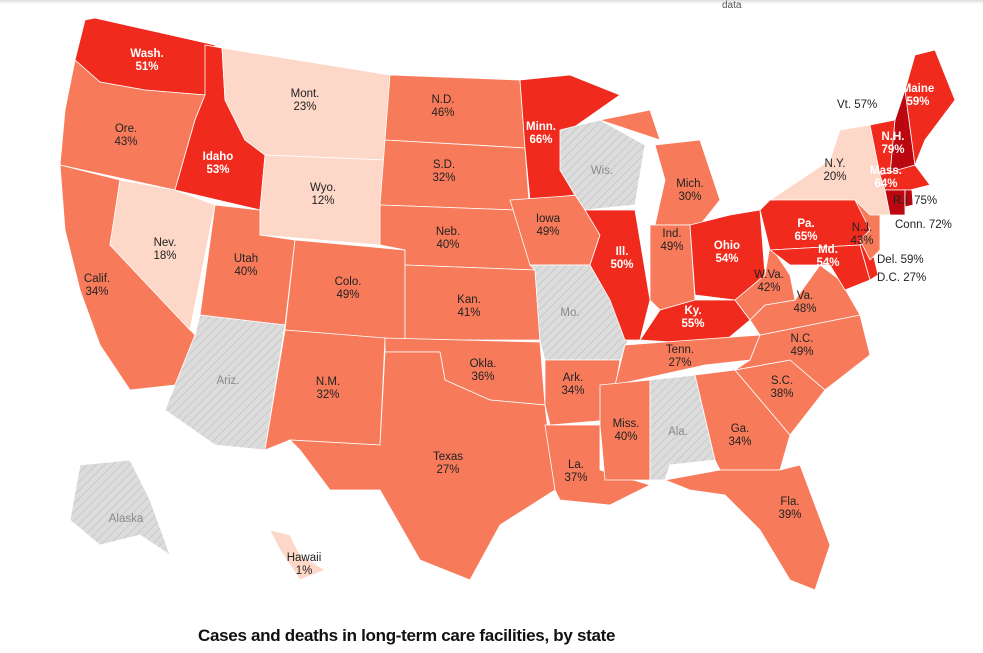 The height and width of the screenshot is (653, 983). What do you see at coordinates (834, 170) in the screenshot?
I see `state-label-ny: N.Y. 20%` at bounding box center [834, 170].